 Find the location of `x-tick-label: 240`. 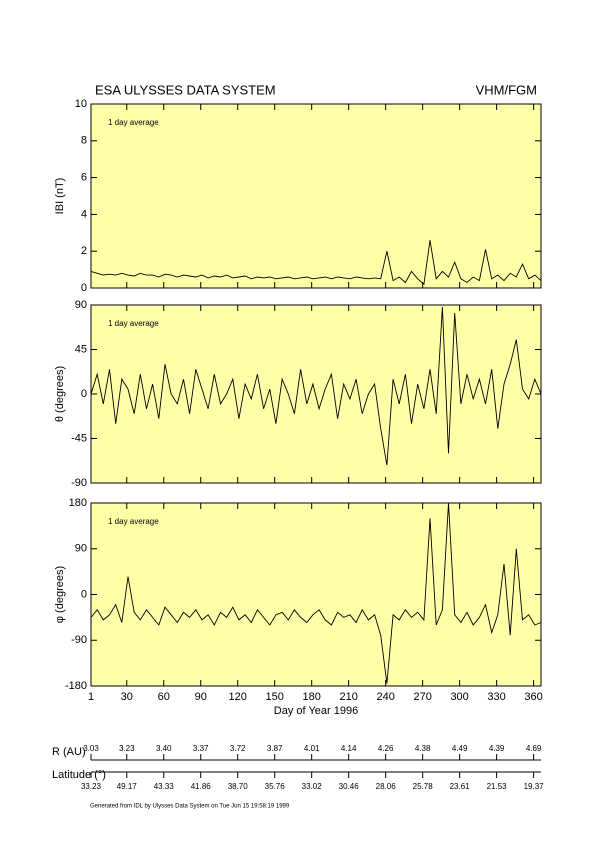

x-tick-label: 240 is located at coordinates (385, 697).